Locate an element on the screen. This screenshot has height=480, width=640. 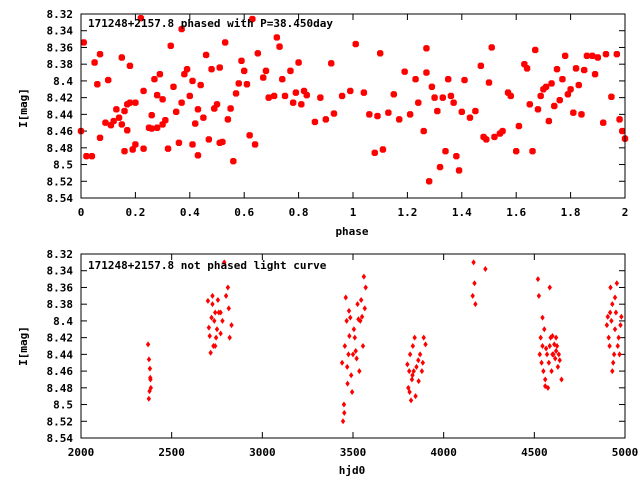
phased-ytick-label: 8.32 is located at coordinates (60, 14).